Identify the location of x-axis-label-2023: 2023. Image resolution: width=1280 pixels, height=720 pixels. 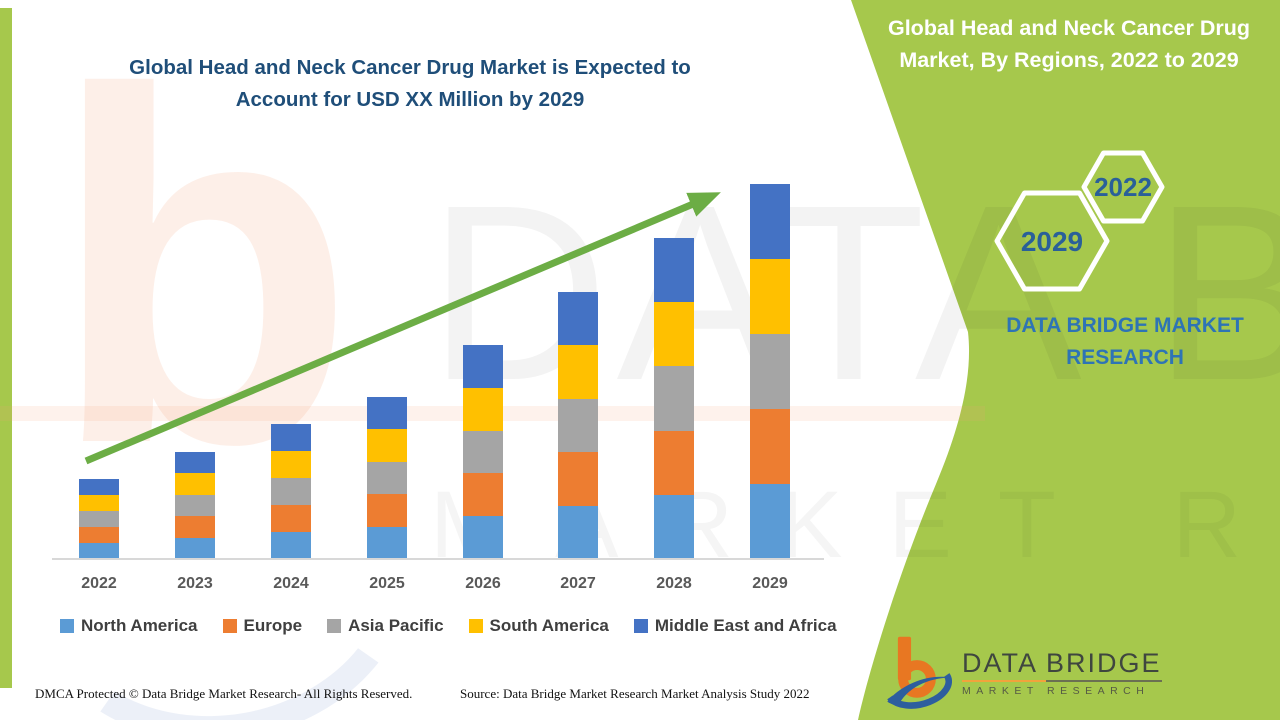
(195, 583).